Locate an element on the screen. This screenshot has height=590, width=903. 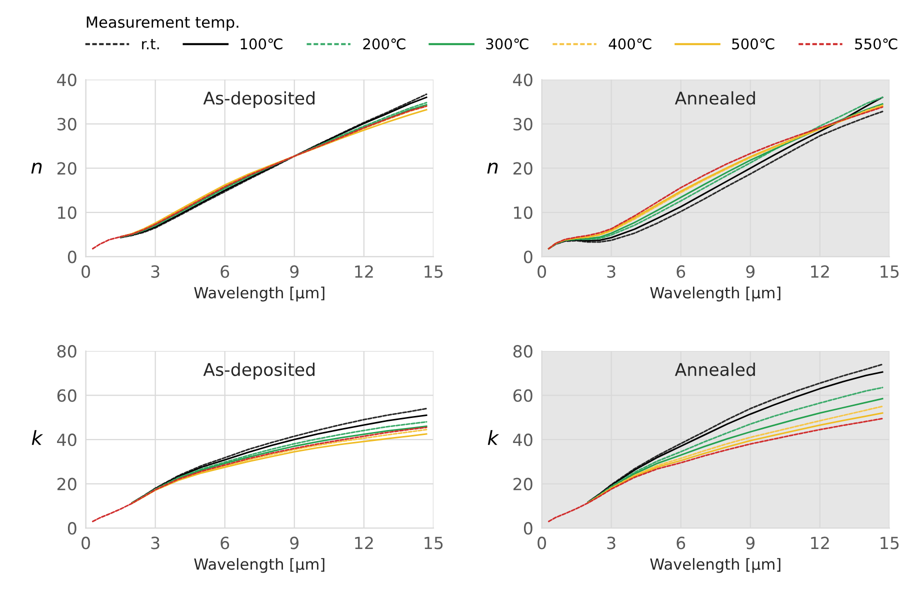
legend-label: 200℃ is located at coordinates (384, 44).